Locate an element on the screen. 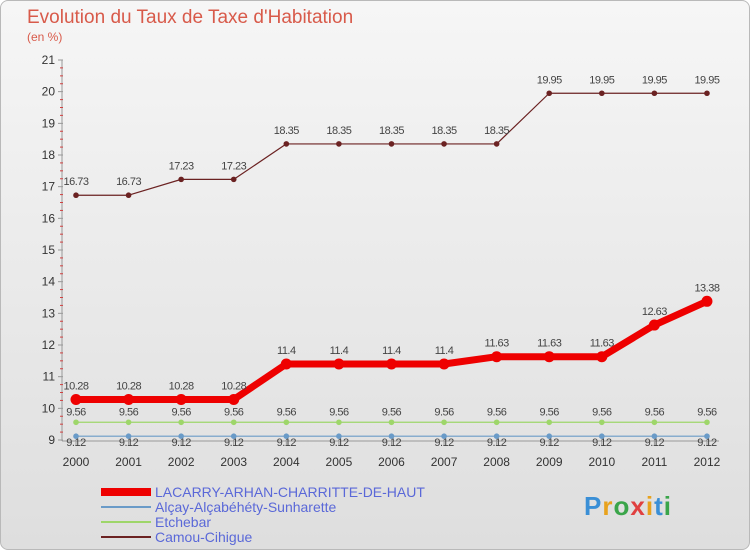 The image size is (750, 550). data-label: 17.23 is located at coordinates (181, 166).